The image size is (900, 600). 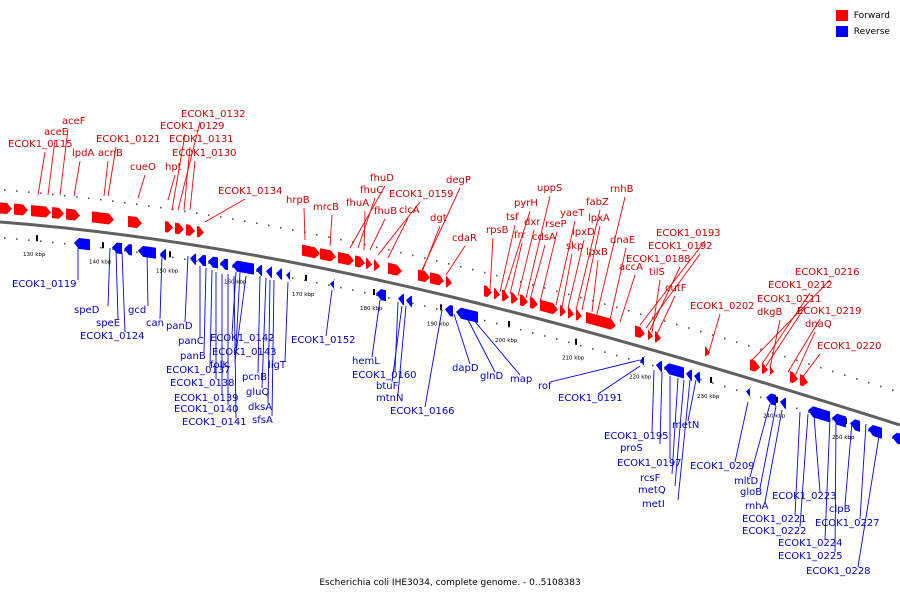 What do you see at coordinates (622, 240) in the screenshot?
I see `forward-gene-label: dnaE` at bounding box center [622, 240].